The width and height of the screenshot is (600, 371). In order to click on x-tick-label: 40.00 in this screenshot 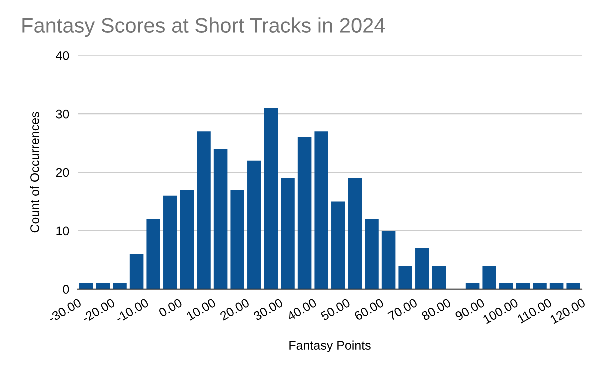, I will do `click(302, 310)`.